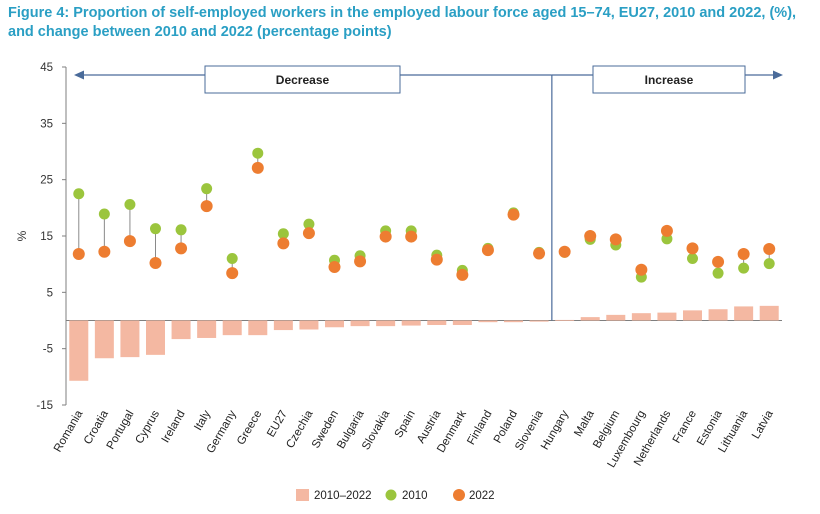 The width and height of the screenshot is (820, 514). What do you see at coordinates (202, 420) in the screenshot?
I see `x-tick-label: Italy` at bounding box center [202, 420].